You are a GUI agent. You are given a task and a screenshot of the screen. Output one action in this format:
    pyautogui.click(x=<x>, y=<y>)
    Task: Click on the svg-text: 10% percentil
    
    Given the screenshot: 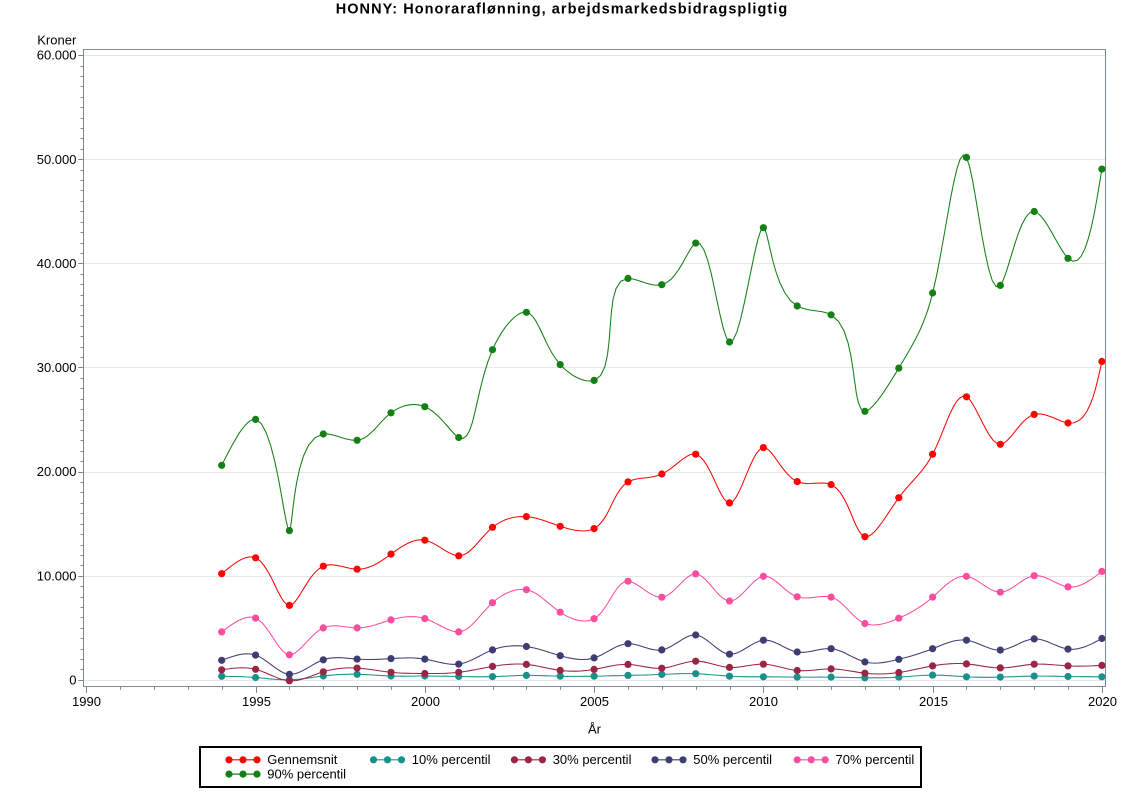 What is the action you would take?
    pyautogui.click(x=451, y=759)
    